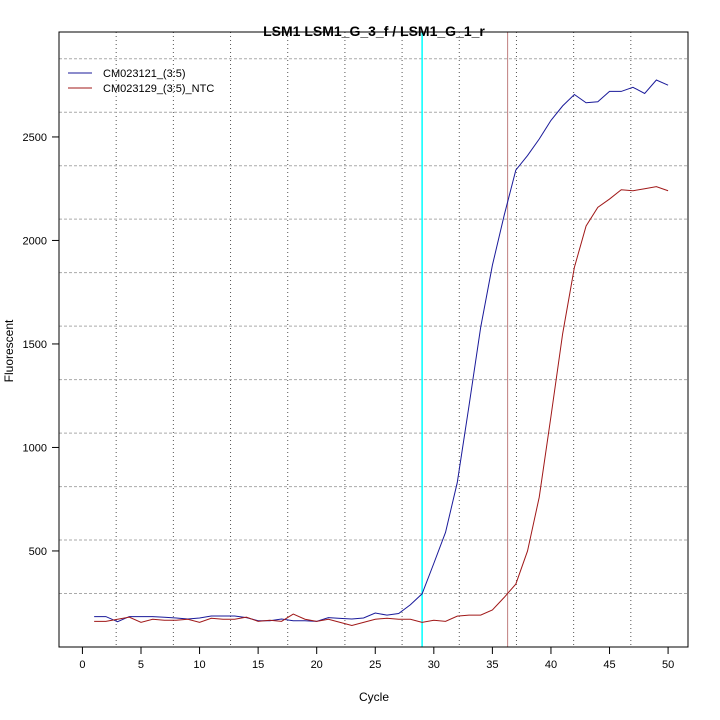 Image resolution: width=720 pixels, height=720 pixels. Describe the element at coordinates (35, 448) in the screenshot. I see `y-tick-label: 1000` at that location.